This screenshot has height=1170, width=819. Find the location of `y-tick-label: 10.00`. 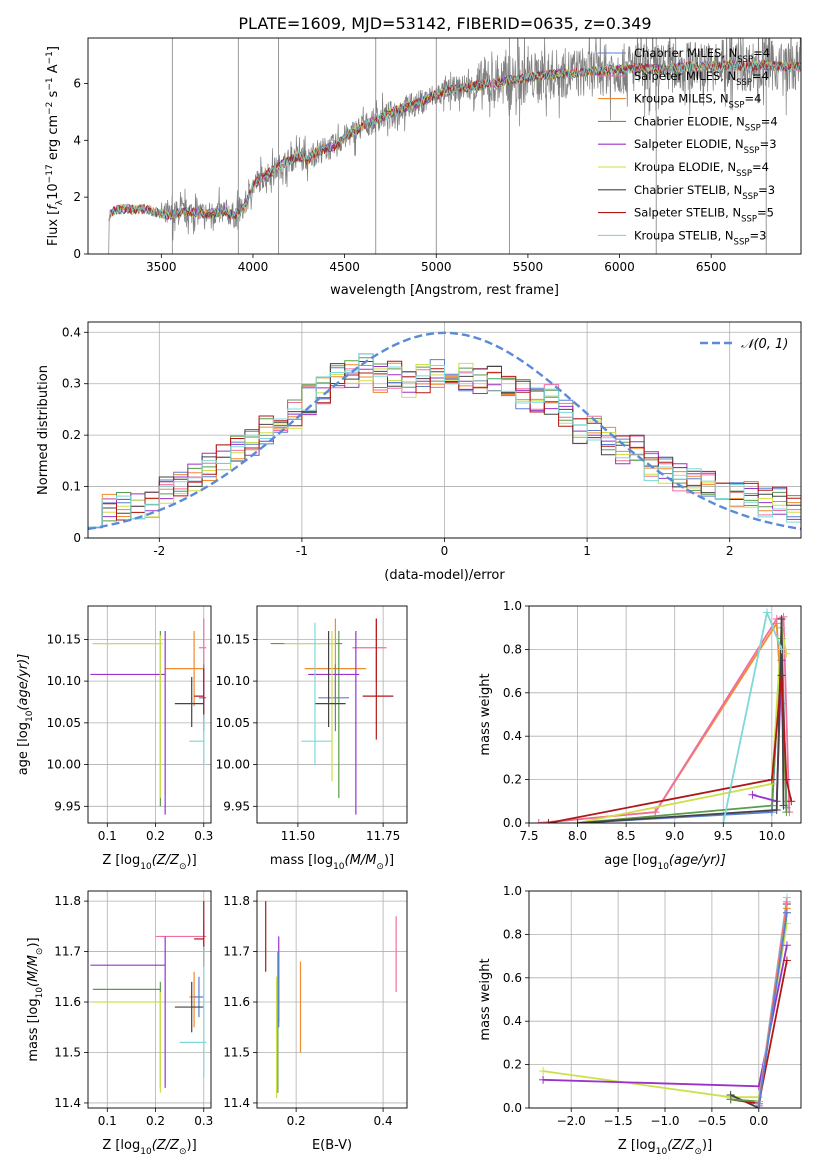

y-tick-label: 10.00 is located at coordinates (64, 765).